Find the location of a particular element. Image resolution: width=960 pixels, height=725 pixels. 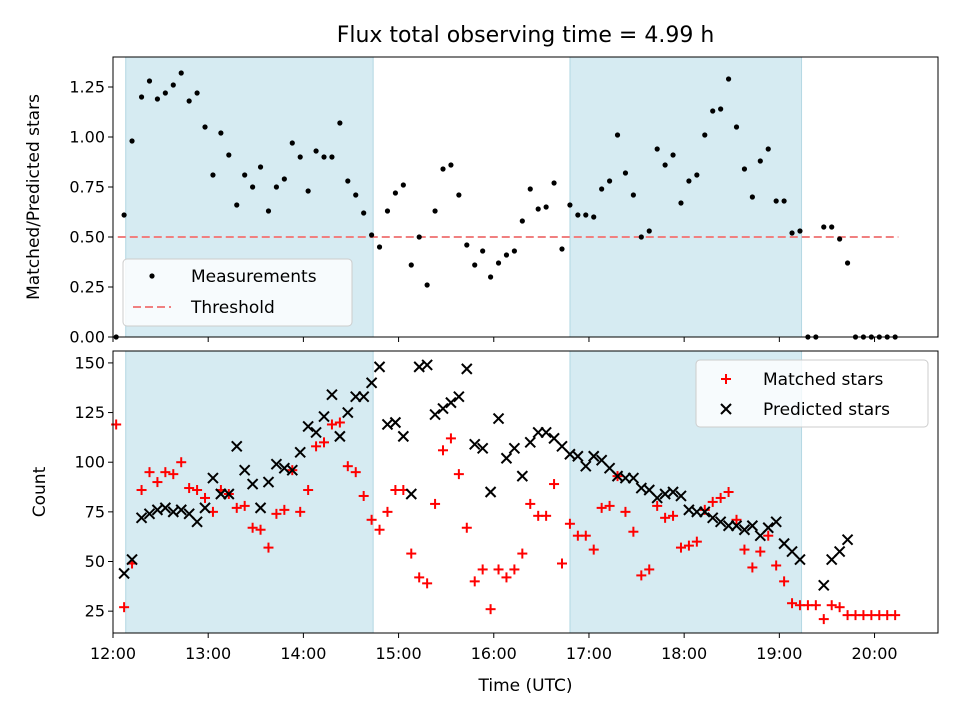

legend-marker-predicted is located at coordinates (726, 409).